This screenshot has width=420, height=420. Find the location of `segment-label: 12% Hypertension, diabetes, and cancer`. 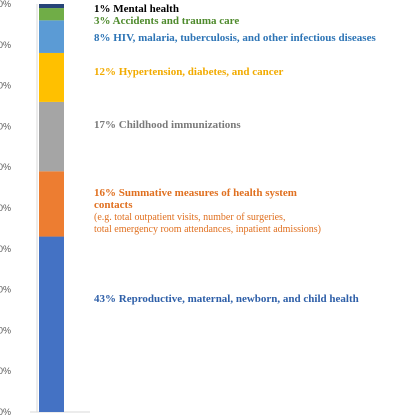

segment-label: 12% Hypertension, diabetes, and cancer is located at coordinates (189, 72).